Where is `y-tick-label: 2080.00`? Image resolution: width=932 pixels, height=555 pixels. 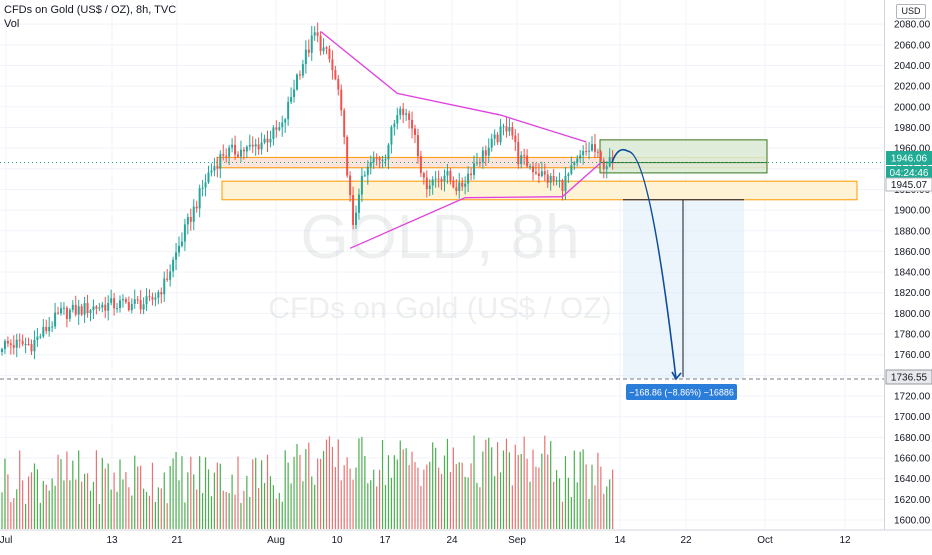
y-tick-label: 2080.00 is located at coordinates (912, 25).